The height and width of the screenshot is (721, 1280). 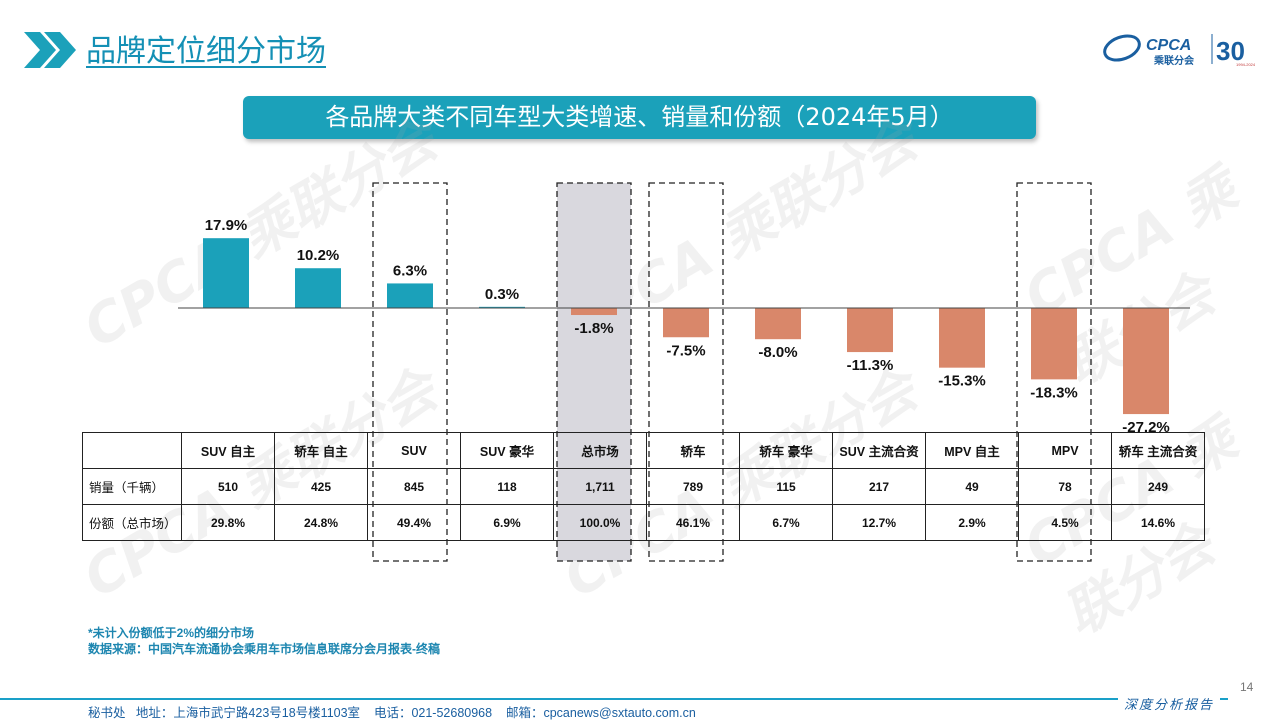 I want to click on table-cell: 100.0%, so click(x=600, y=522).